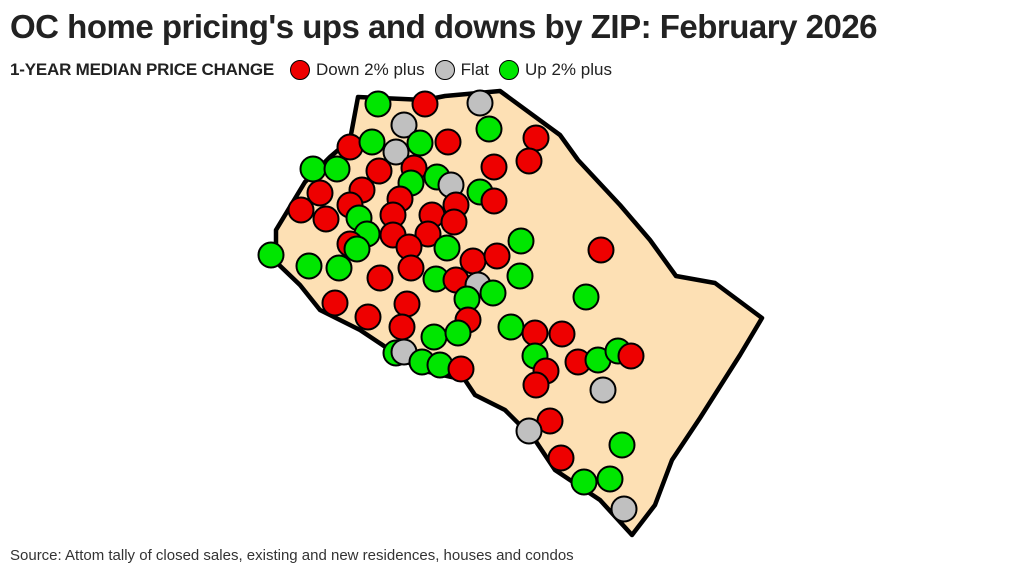 This screenshot has width=1024, height=581. I want to click on legend-title: 1-YEAR MEDIAN PRICE CHANGE, so click(142, 69).